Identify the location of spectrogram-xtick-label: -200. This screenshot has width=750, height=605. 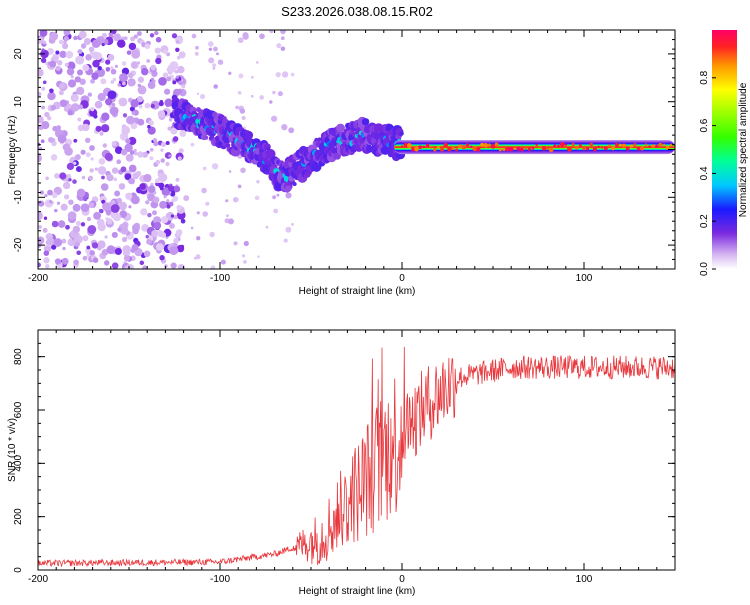
(38, 278).